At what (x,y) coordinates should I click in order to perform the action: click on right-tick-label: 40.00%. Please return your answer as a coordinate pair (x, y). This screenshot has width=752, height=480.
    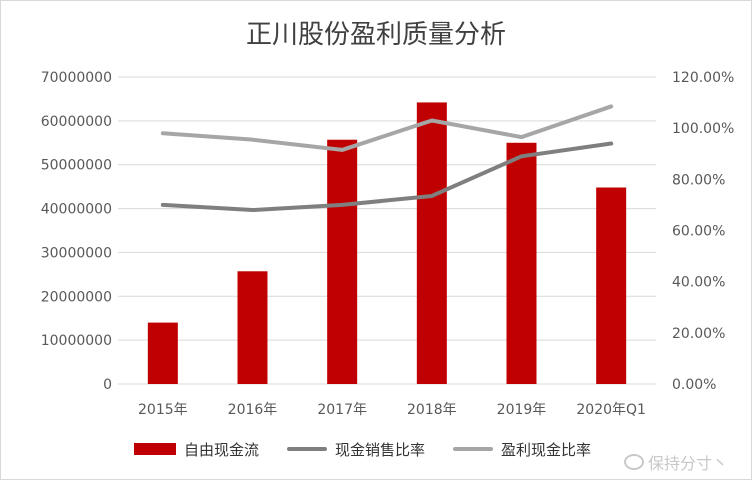
    Looking at the image, I should click on (698, 283).